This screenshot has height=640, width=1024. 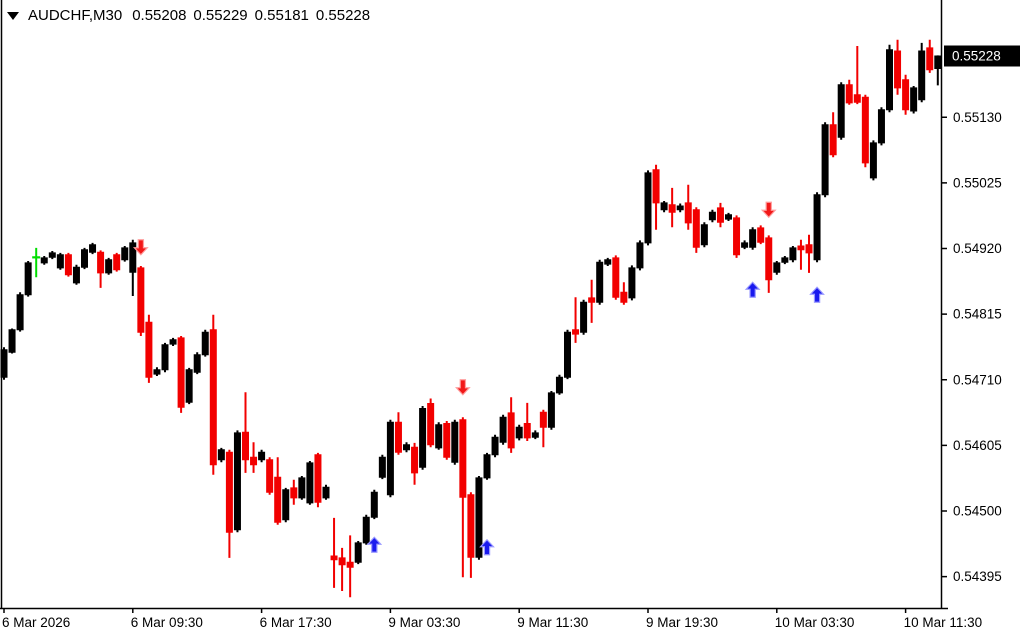 What do you see at coordinates (976, 56) in the screenshot?
I see `current-price-label: 0.55228` at bounding box center [976, 56].